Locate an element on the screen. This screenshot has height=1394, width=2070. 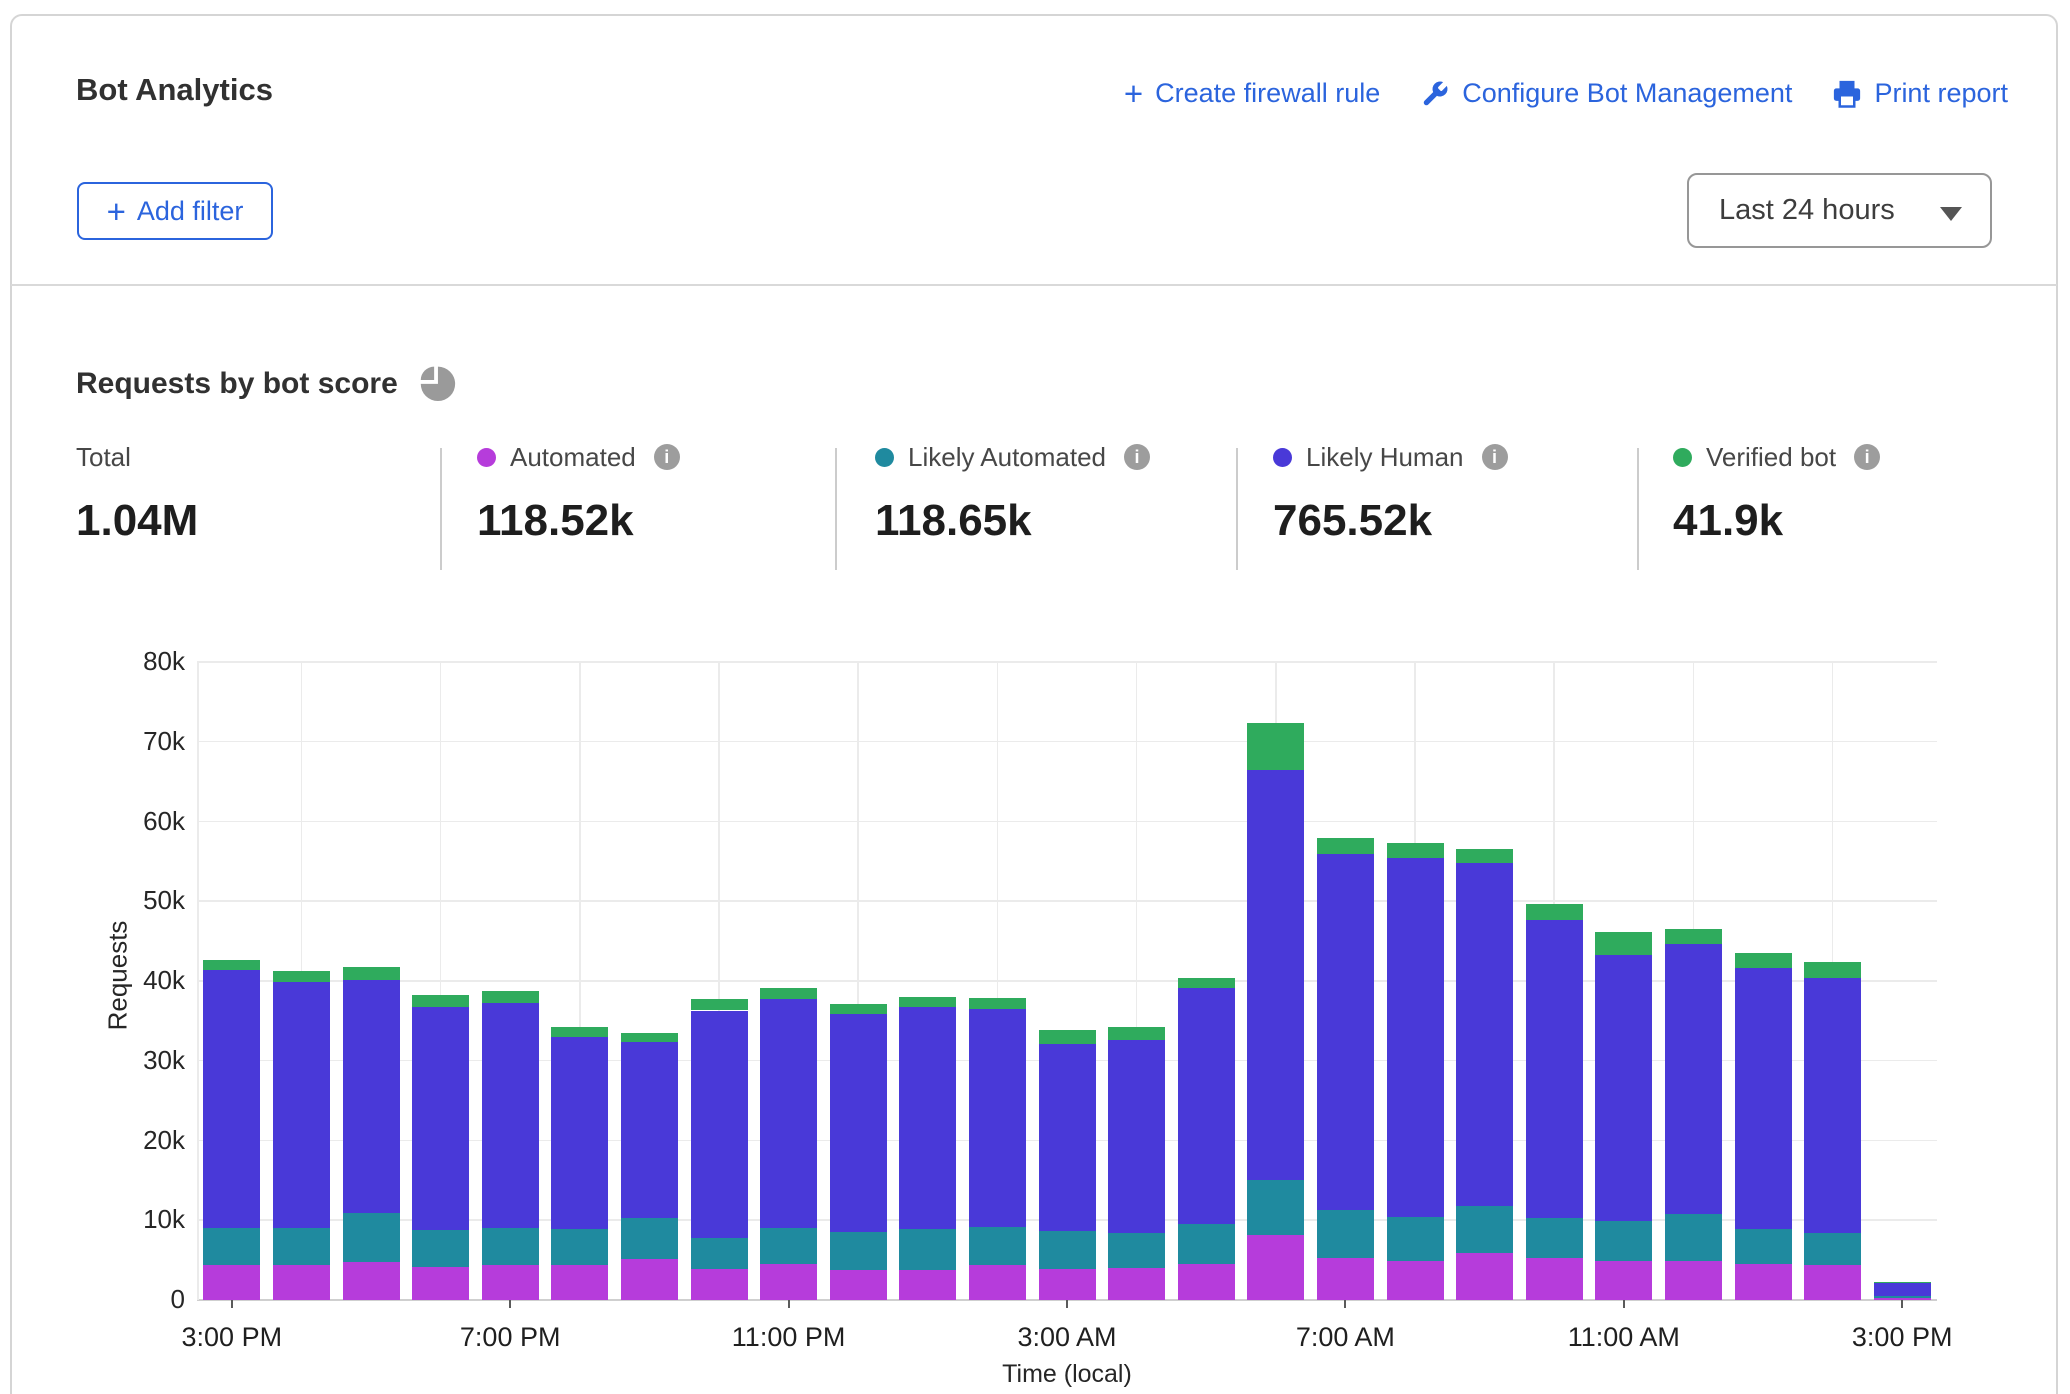
time-range-select: Last 24 hours is located at coordinates (1839, 210).